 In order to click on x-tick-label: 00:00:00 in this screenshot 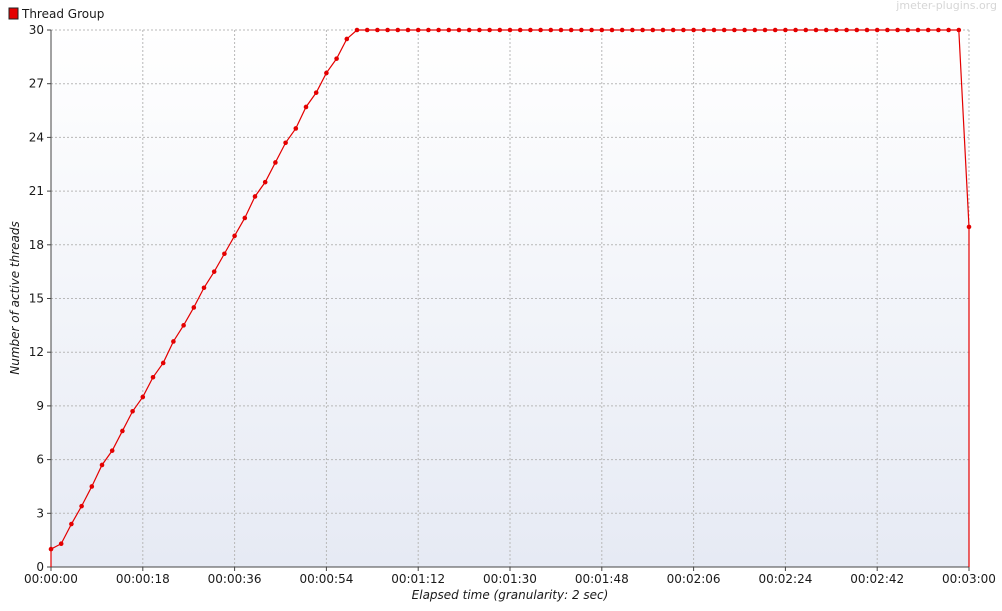, I will do `click(51, 579)`.